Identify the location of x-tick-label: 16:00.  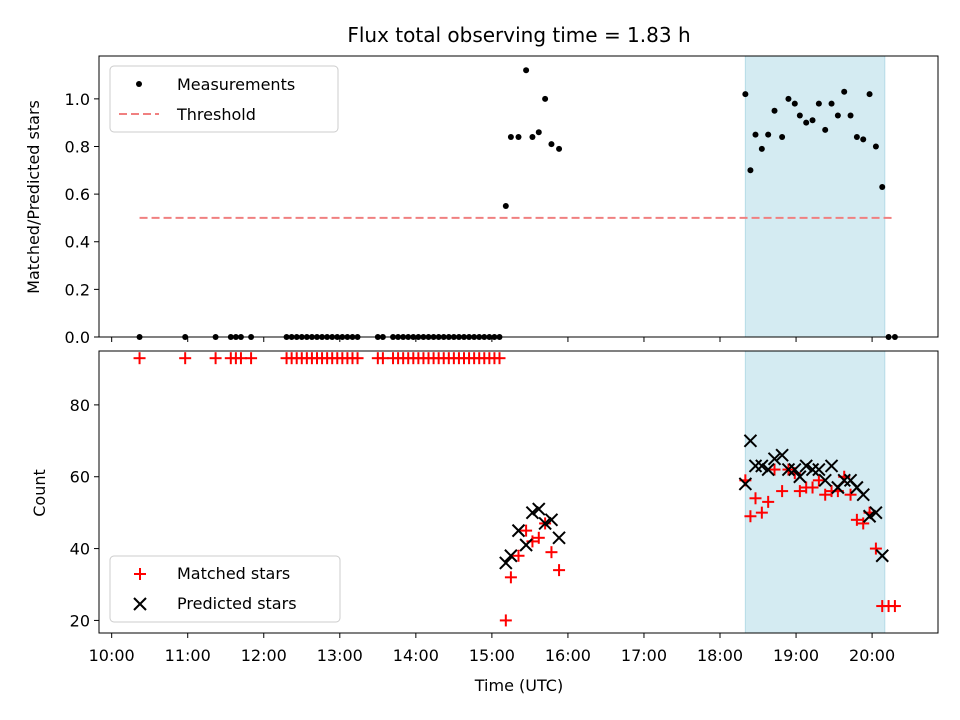
(568, 655).